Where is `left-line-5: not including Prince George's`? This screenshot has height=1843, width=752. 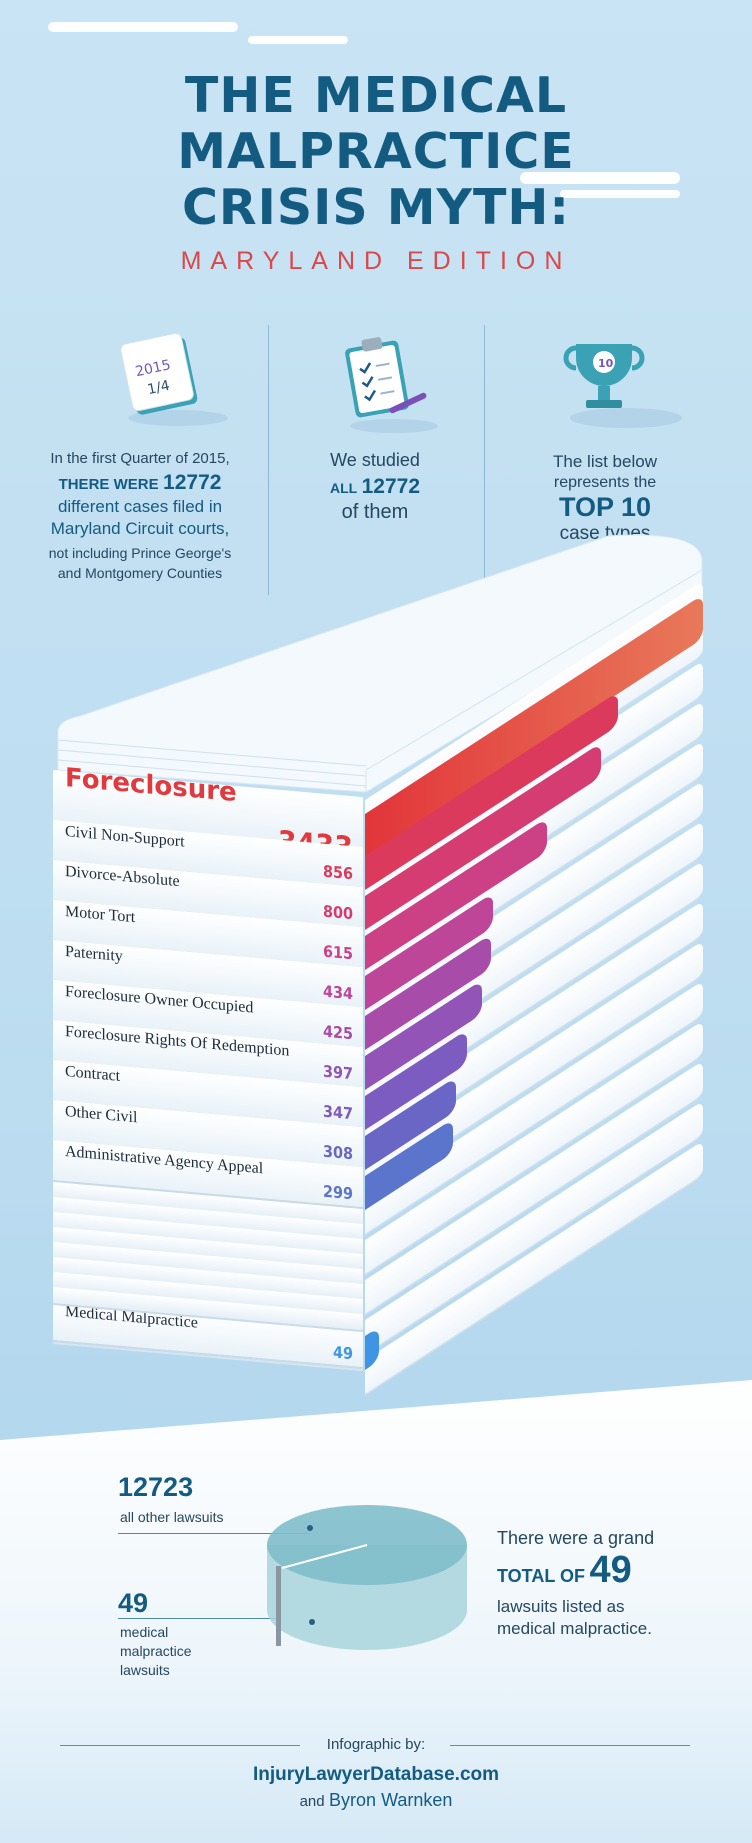 left-line-5: not including Prince George's is located at coordinates (140, 553).